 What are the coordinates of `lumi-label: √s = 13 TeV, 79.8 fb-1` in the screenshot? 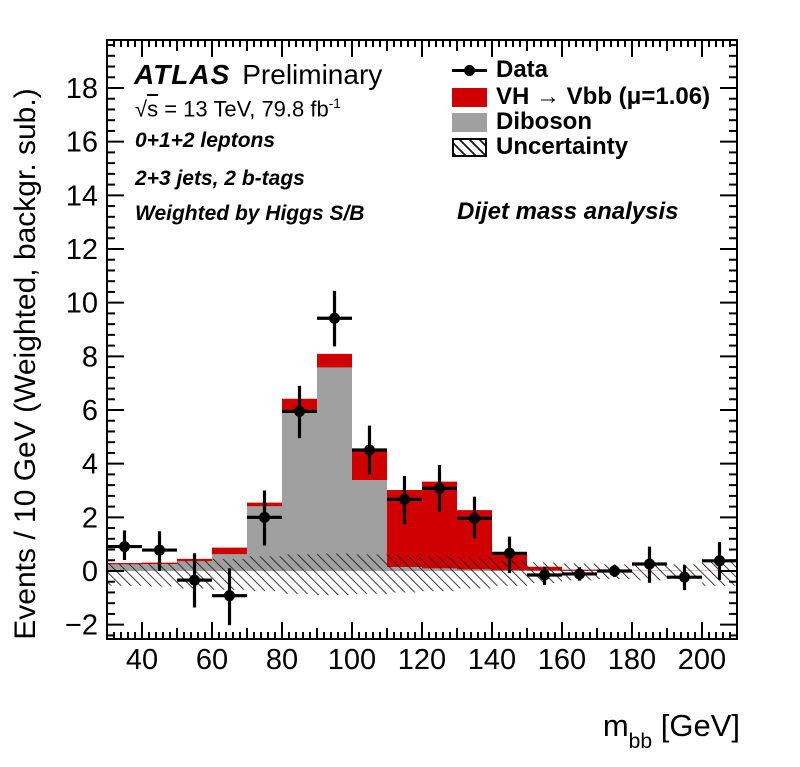 It's located at (238, 109).